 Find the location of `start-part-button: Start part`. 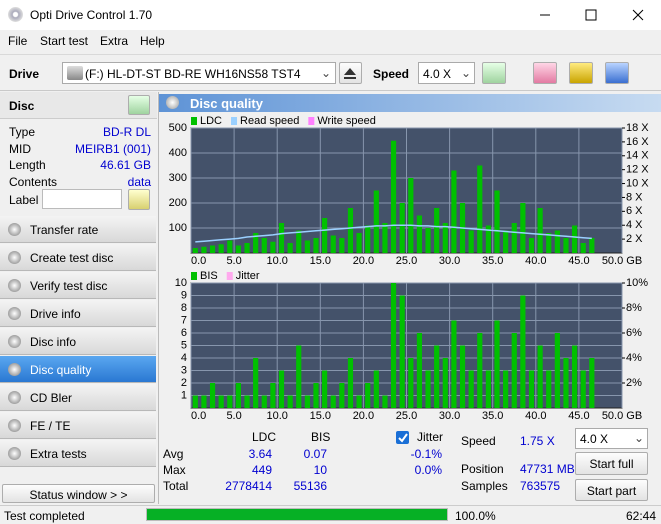

start-part-button: Start part is located at coordinates (611, 490).